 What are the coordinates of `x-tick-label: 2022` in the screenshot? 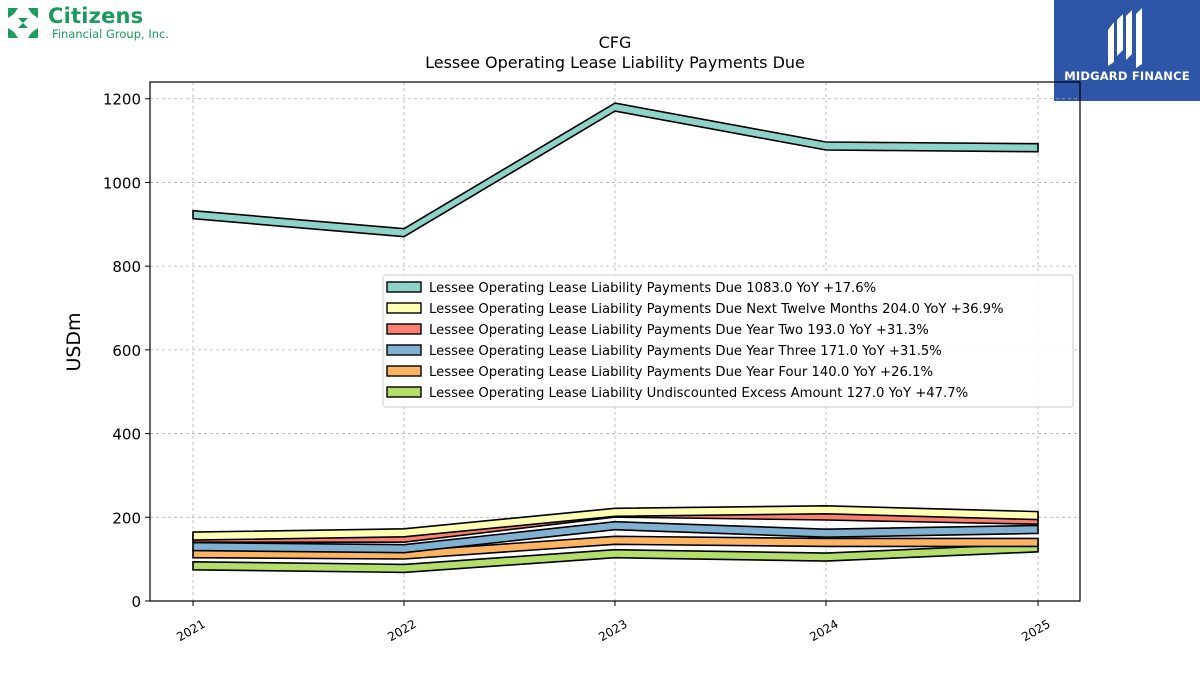 It's located at (401, 630).